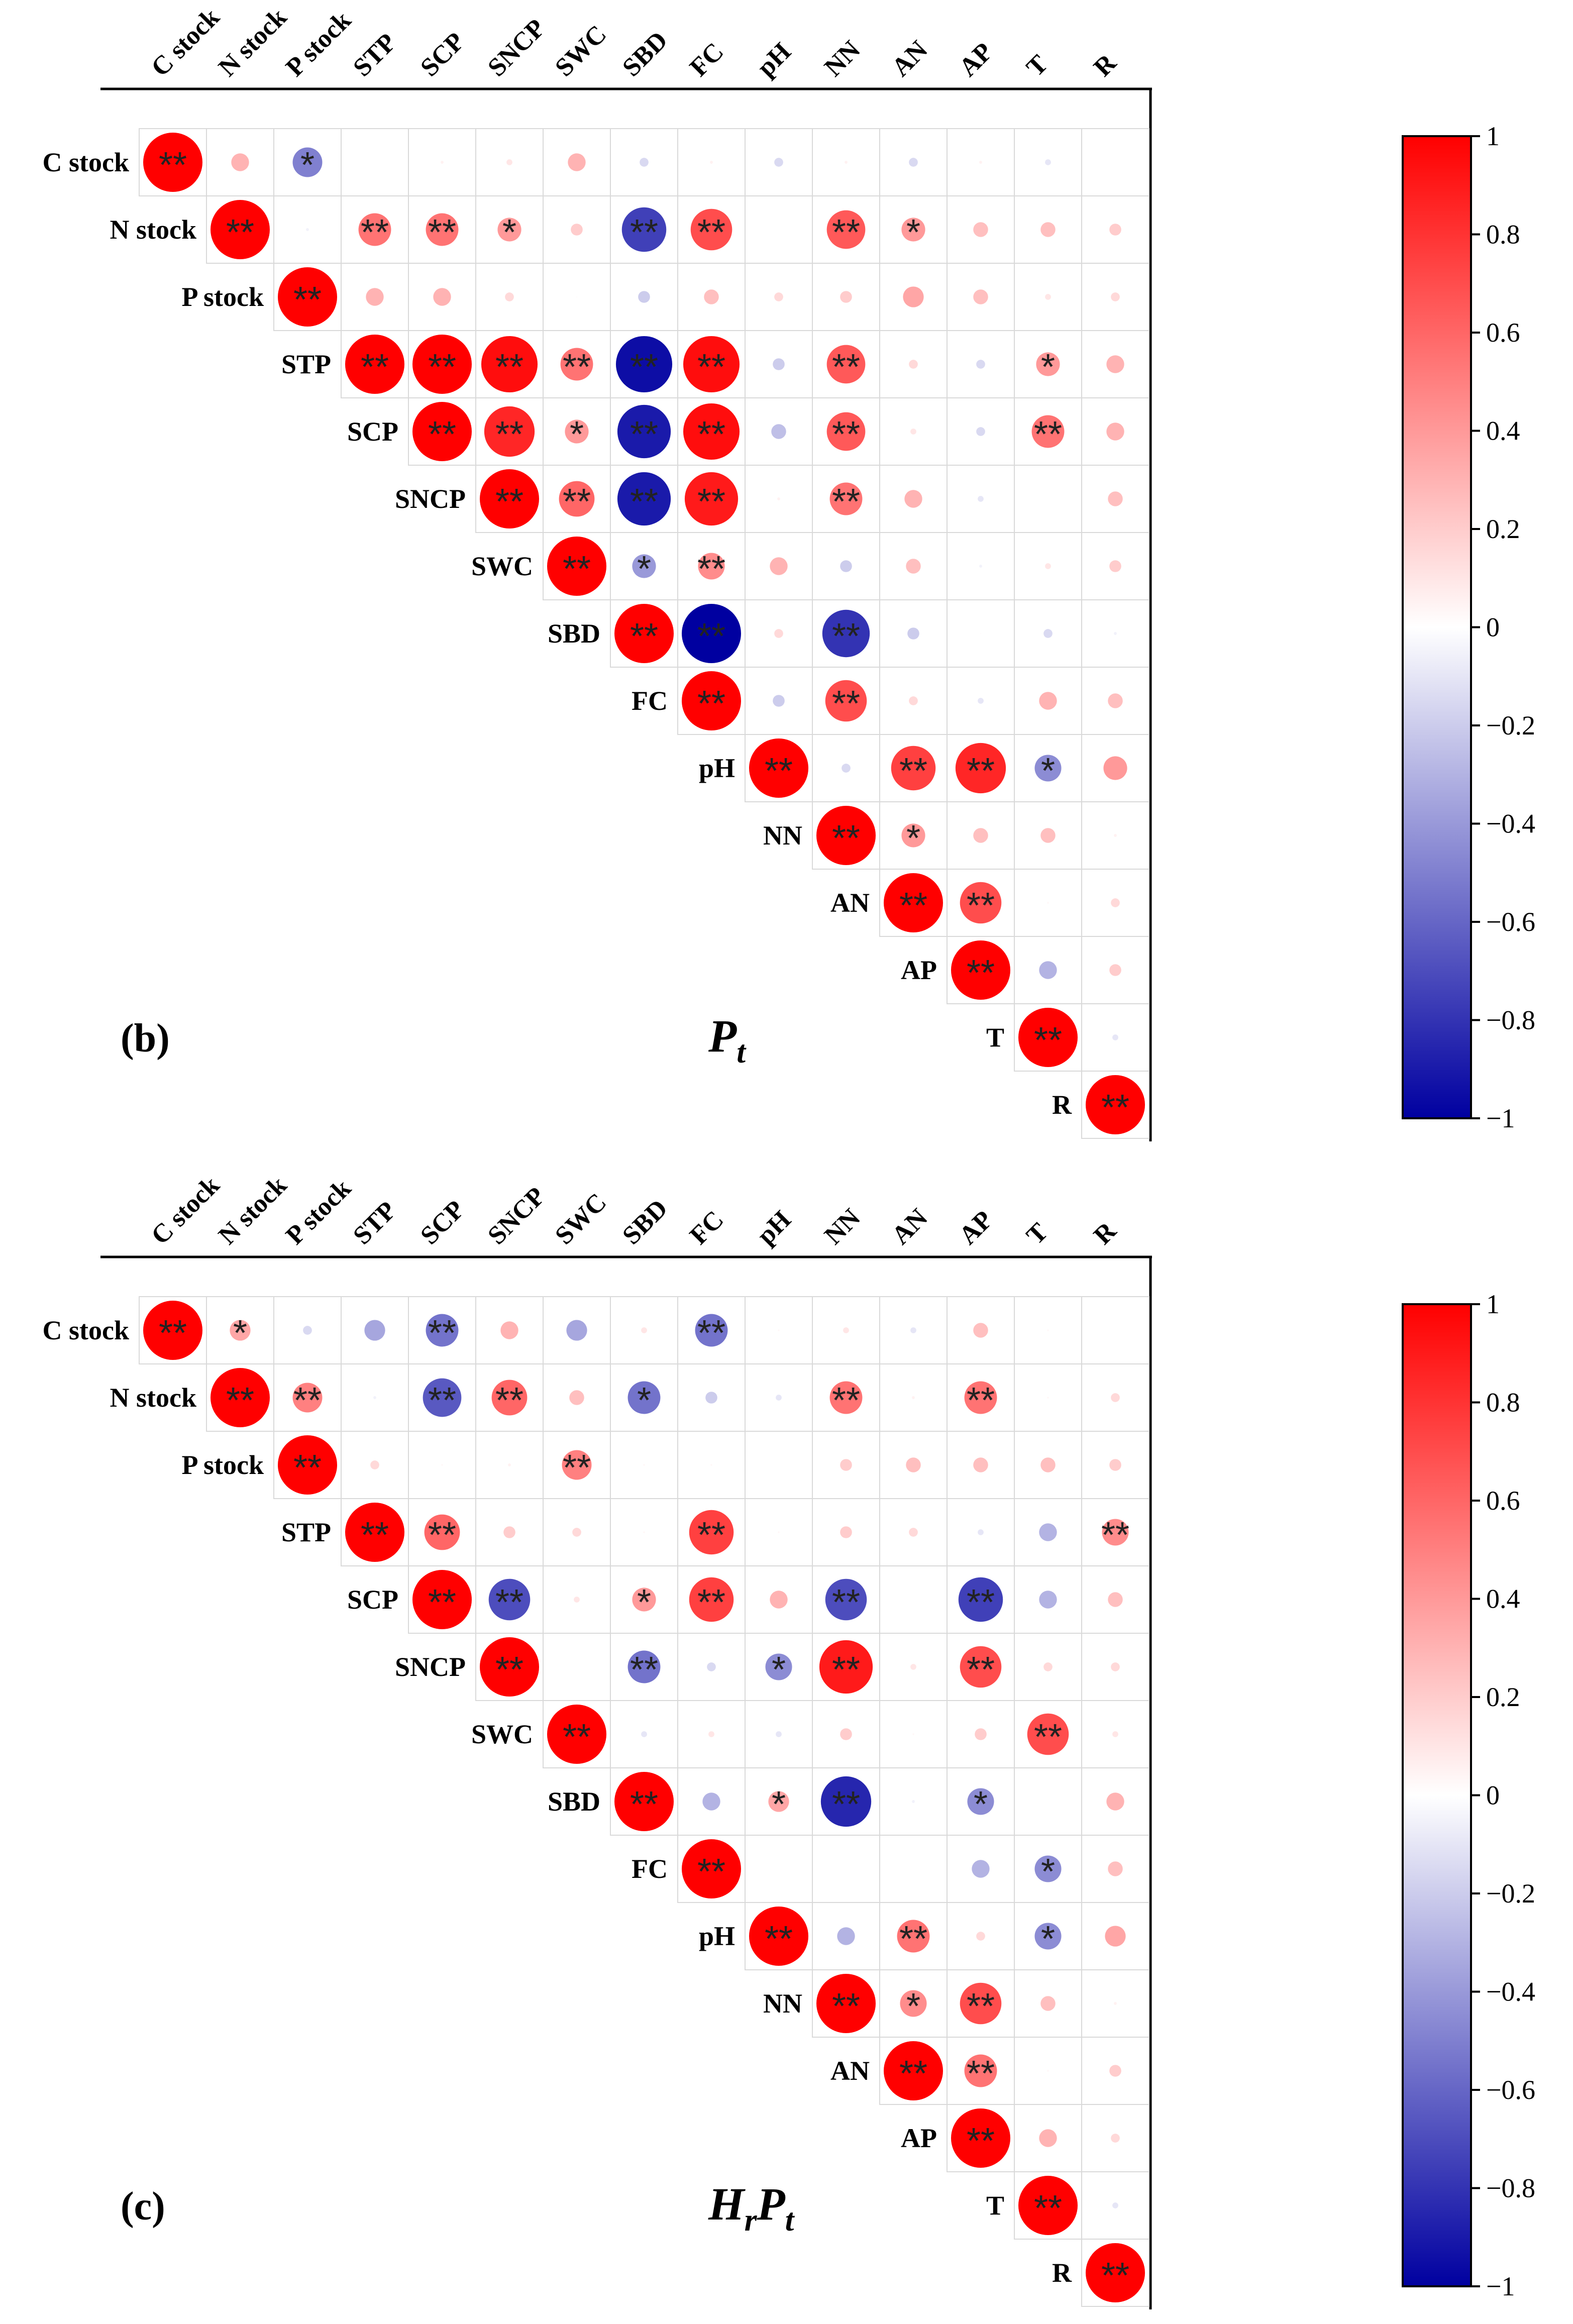  What do you see at coordinates (1437, 627) in the screenshot?
I see `colorbar` at bounding box center [1437, 627].